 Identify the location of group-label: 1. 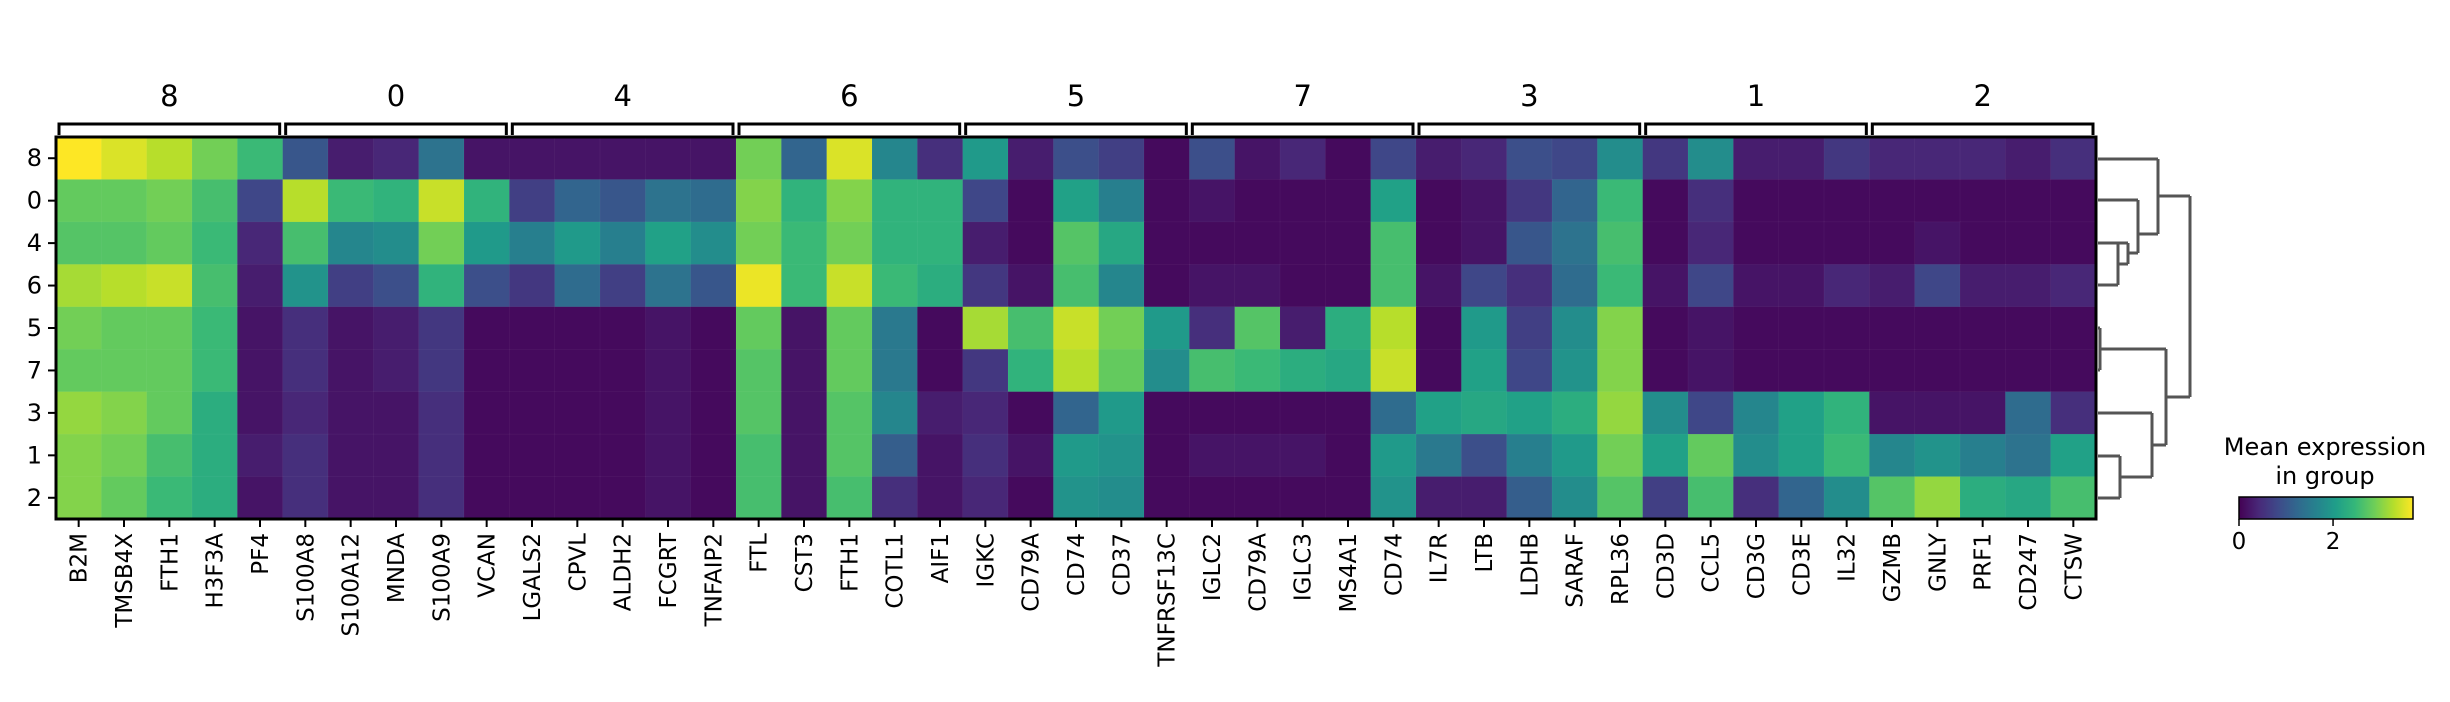
(1756, 96).